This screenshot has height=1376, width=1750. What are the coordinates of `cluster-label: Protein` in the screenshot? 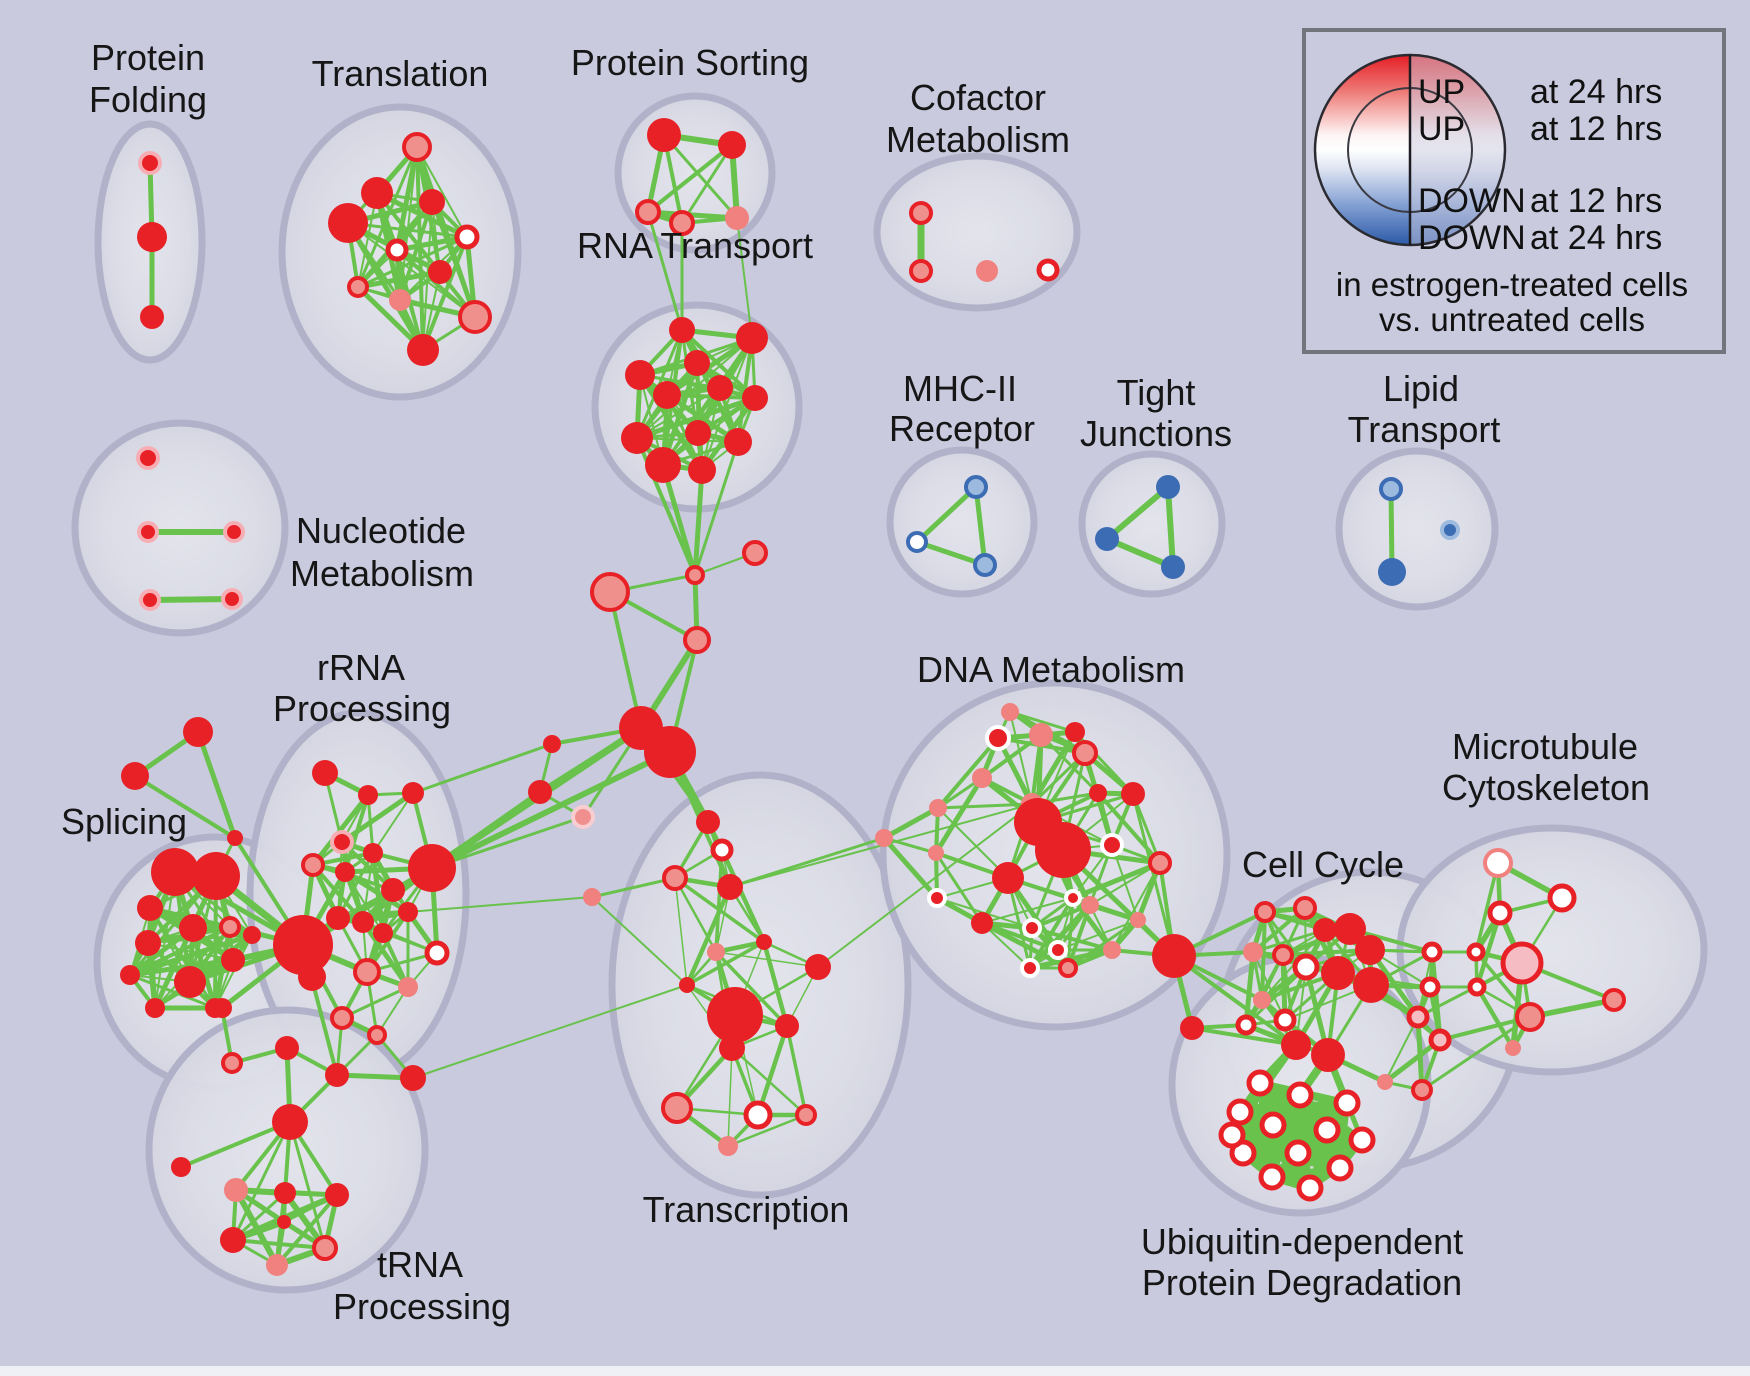 It's located at (148, 57).